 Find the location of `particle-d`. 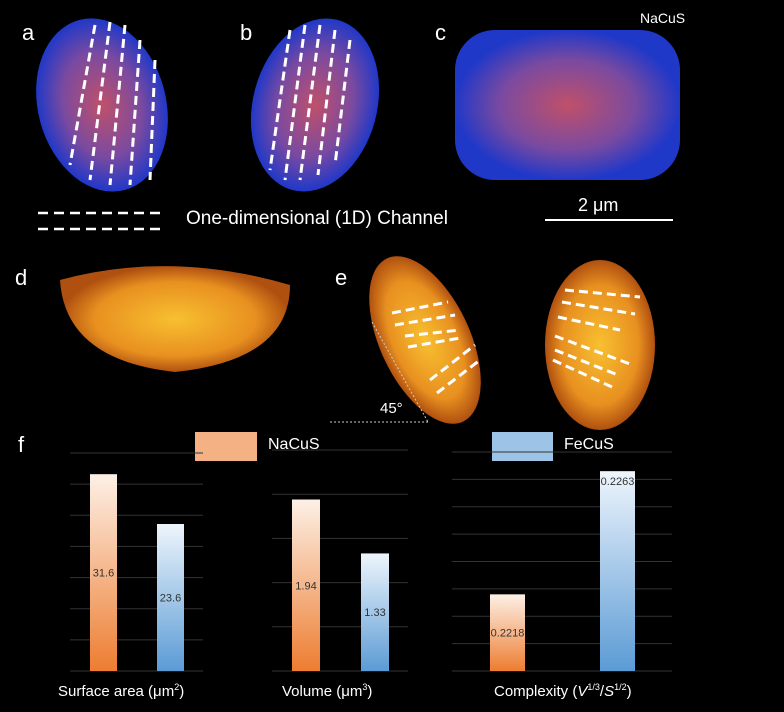

particle-d is located at coordinates (175, 319).